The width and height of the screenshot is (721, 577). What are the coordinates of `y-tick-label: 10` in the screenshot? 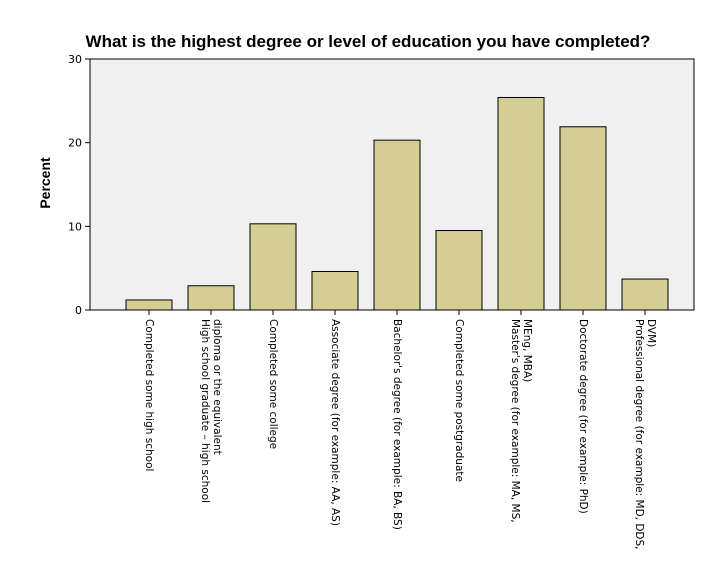 It's located at (75, 226).